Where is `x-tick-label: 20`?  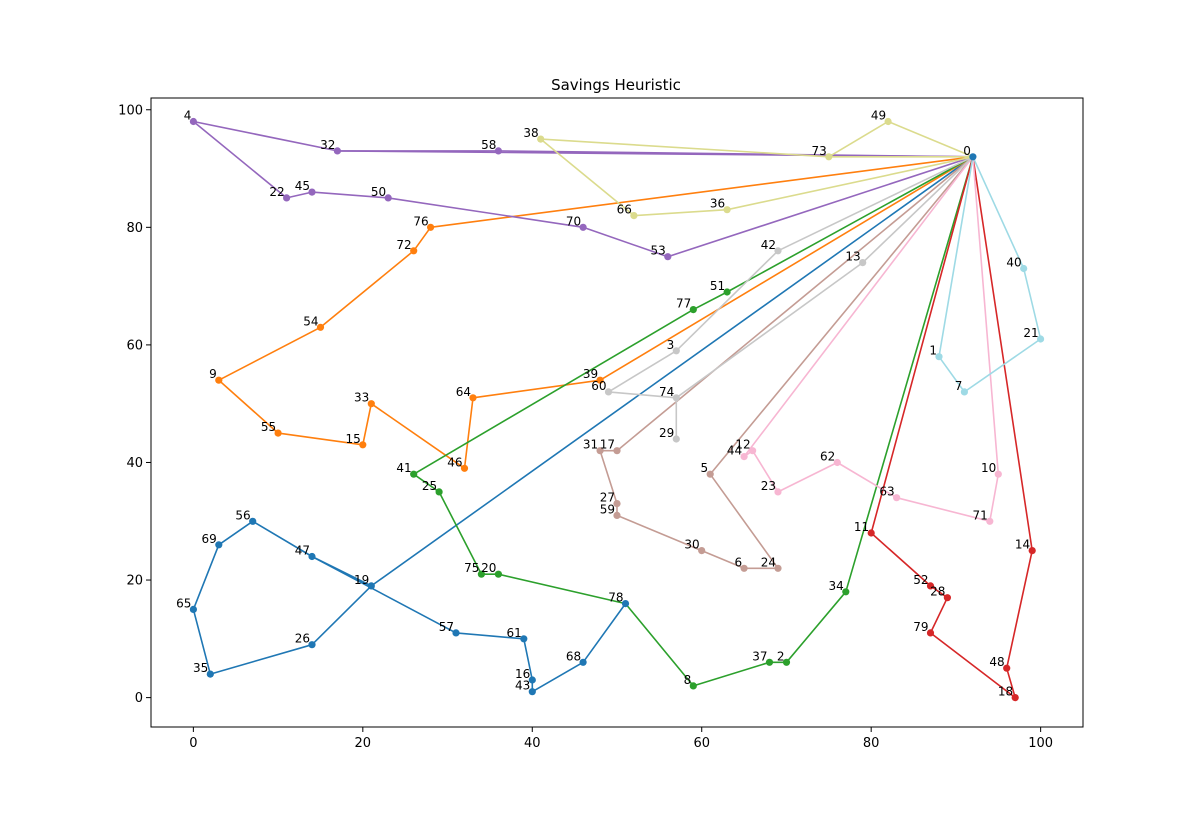 x-tick-label: 20 is located at coordinates (363, 743).